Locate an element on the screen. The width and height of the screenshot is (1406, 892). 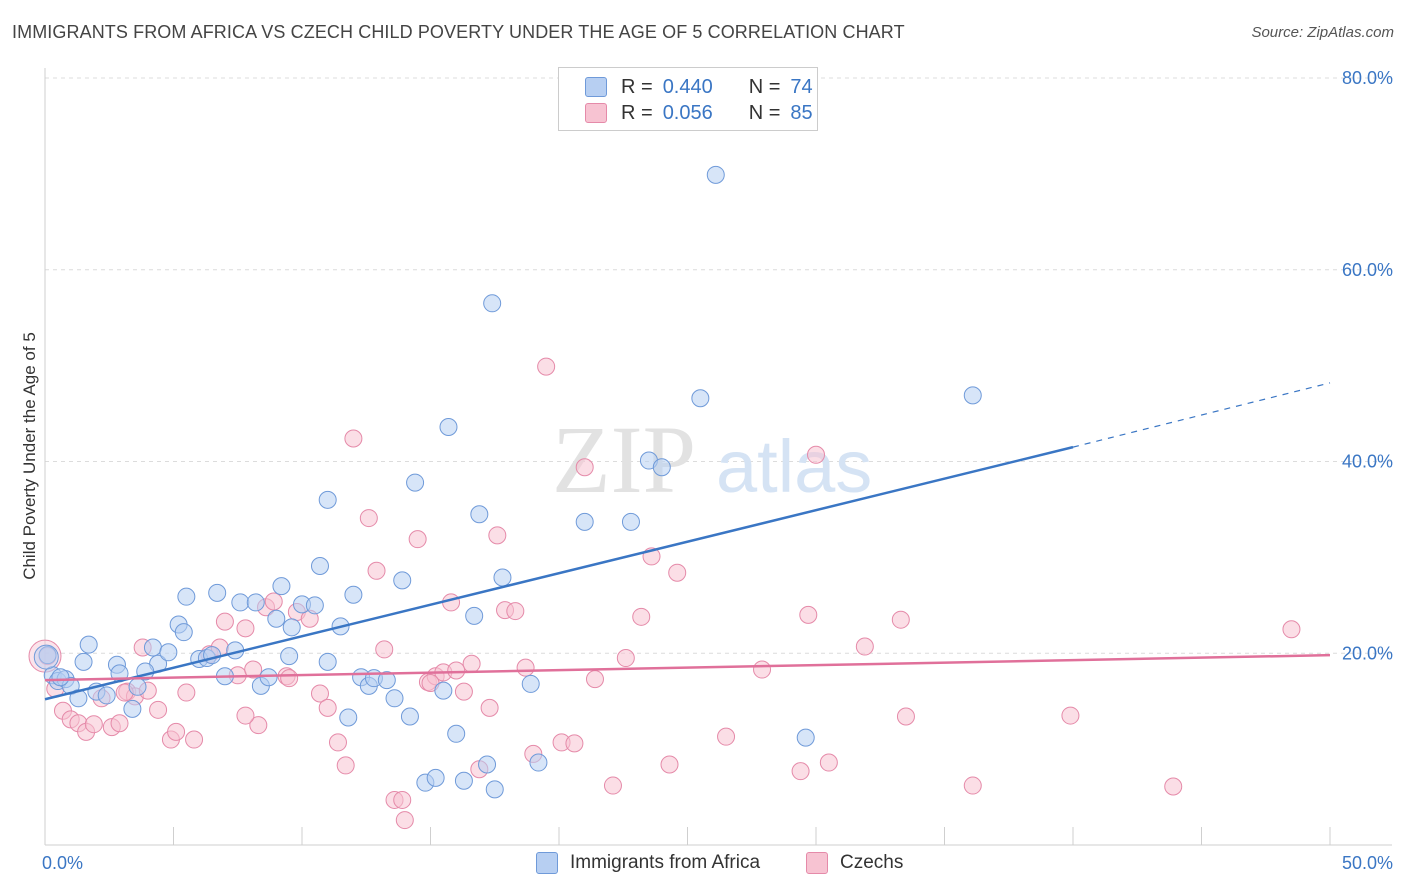
source-label: Source: ZipAtlas.com is located at coordinates (1322, 32).